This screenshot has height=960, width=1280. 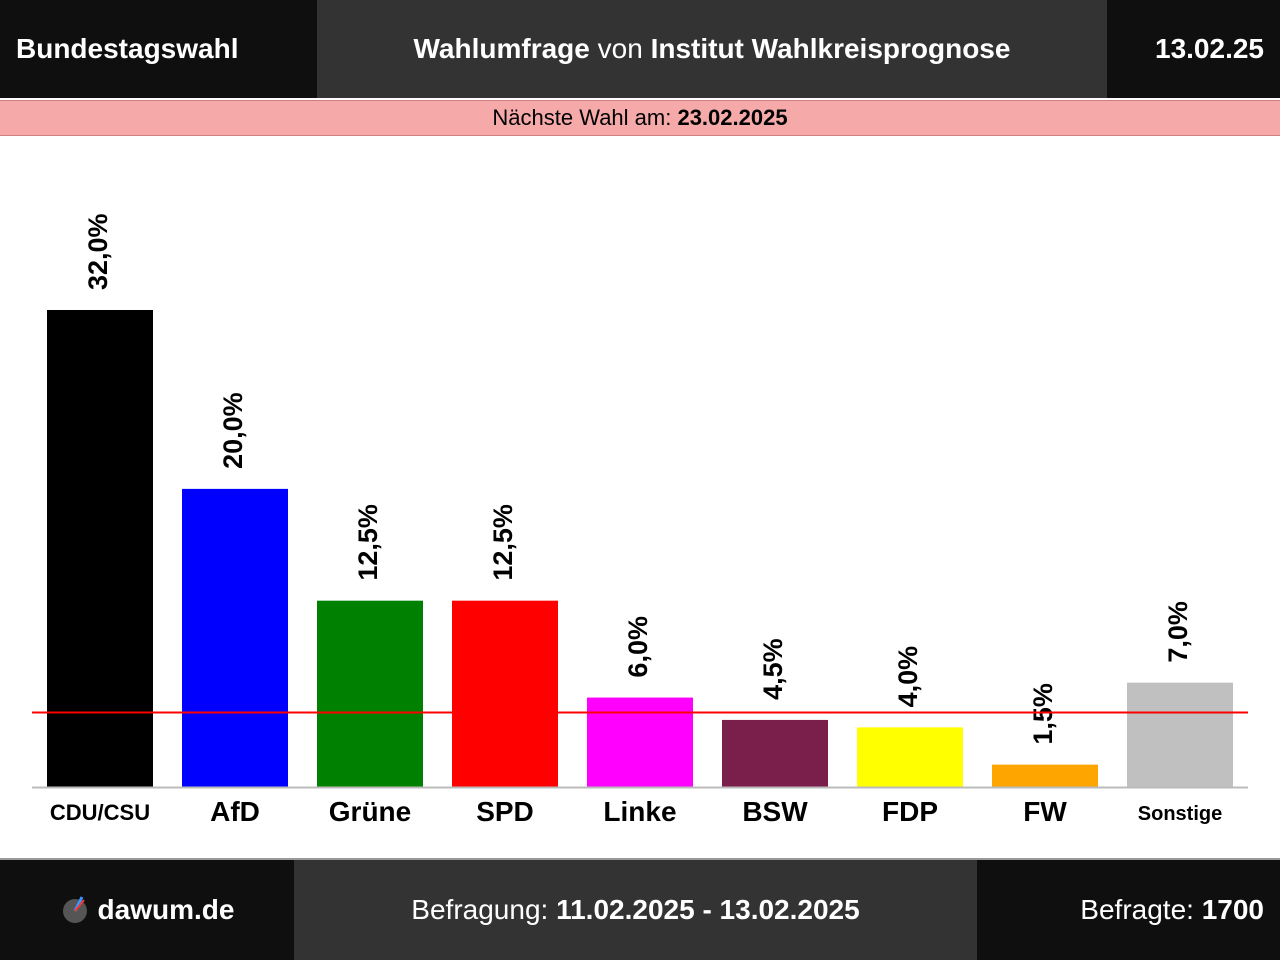 What do you see at coordinates (585, 117) in the screenshot?
I see `next-election-label: Nächste Wahl am:` at bounding box center [585, 117].